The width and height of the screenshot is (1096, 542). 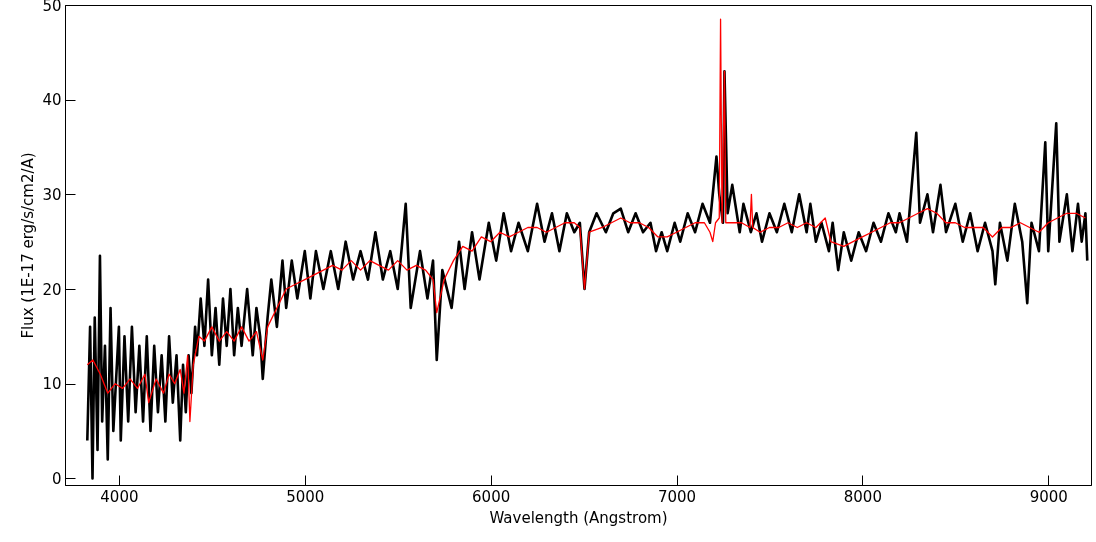 I want to click on y-tick-label: 0, so click(x=56, y=478).